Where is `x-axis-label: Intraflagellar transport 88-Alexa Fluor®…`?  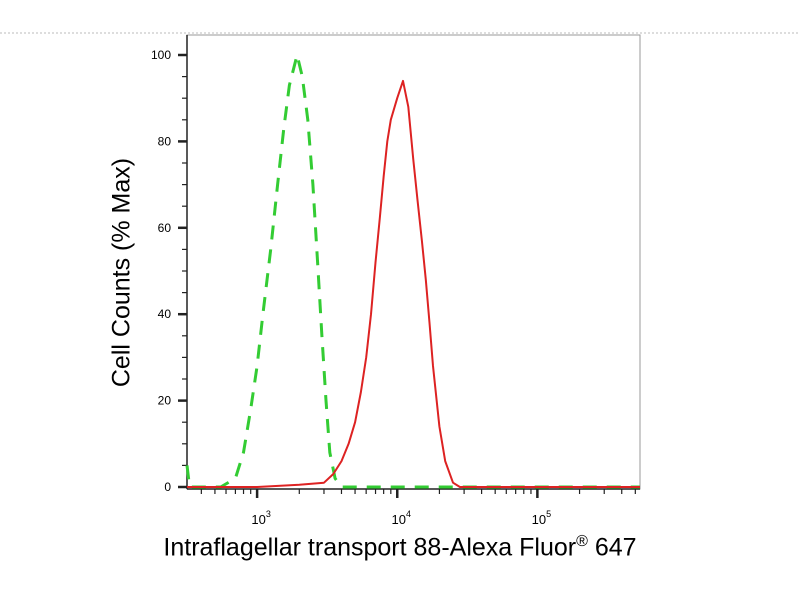 x-axis-label: Intraflagellar transport 88-Alexa Fluor®… is located at coordinates (400, 547).